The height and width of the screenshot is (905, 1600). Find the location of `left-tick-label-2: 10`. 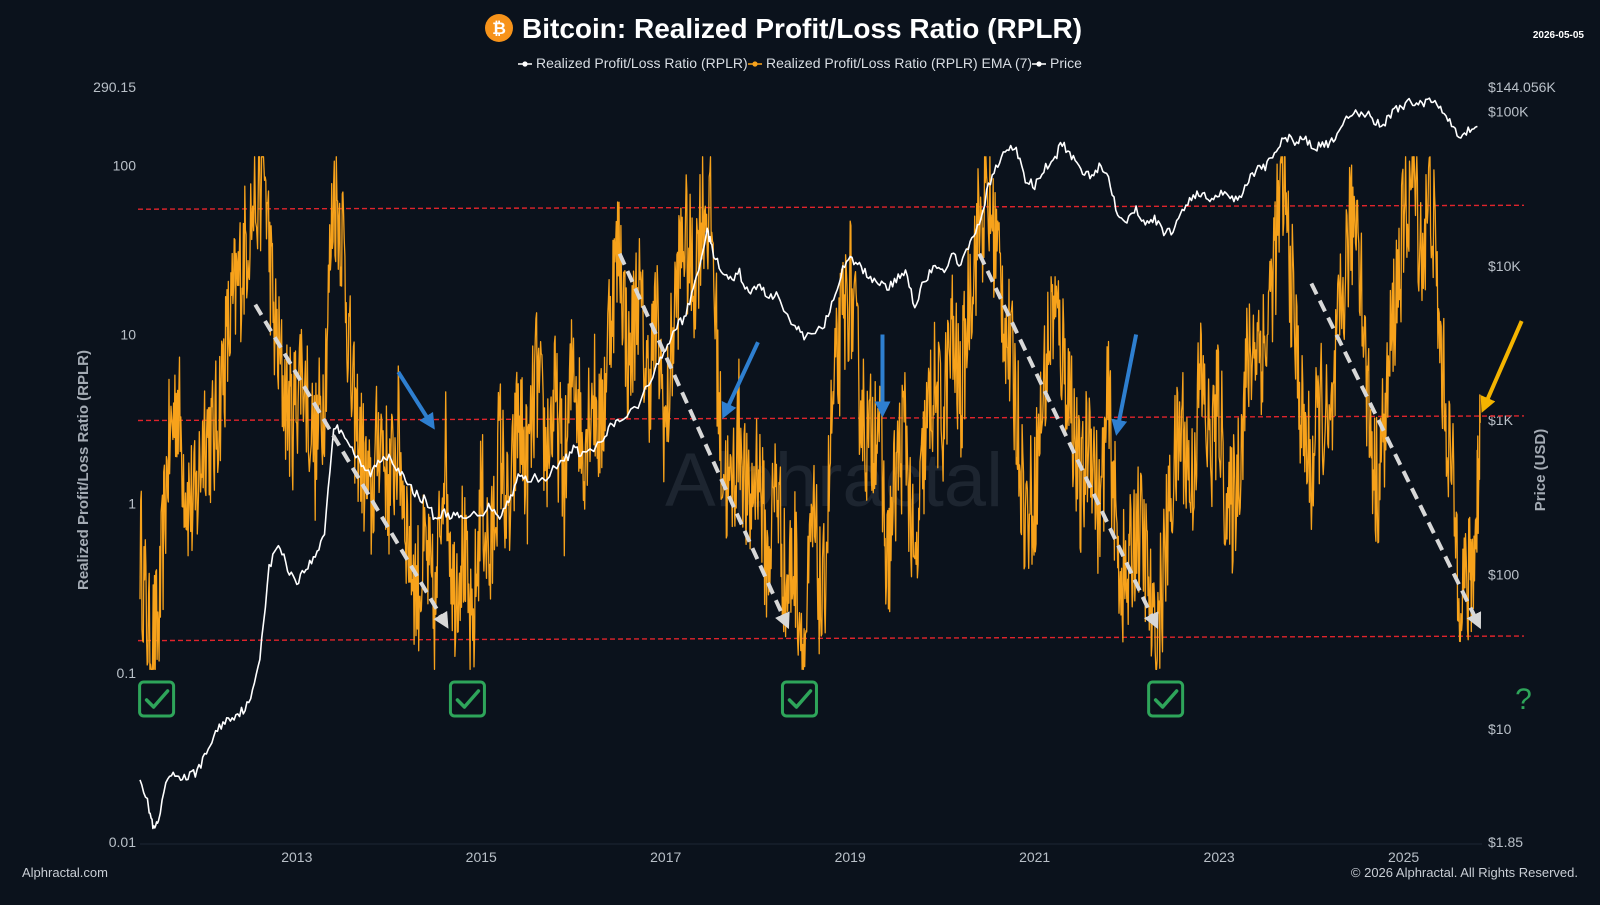

left-tick-label-2: 10 is located at coordinates (128, 334).